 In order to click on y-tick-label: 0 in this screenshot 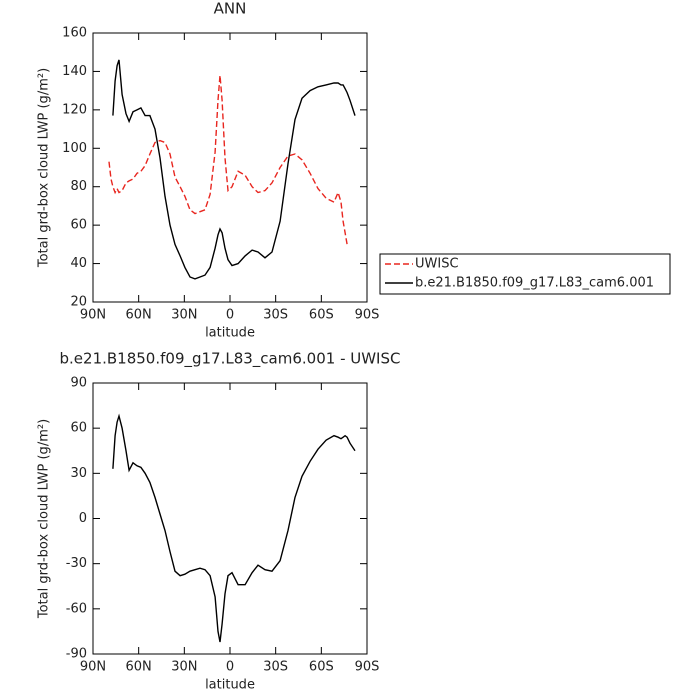, I will do `click(83, 518)`.